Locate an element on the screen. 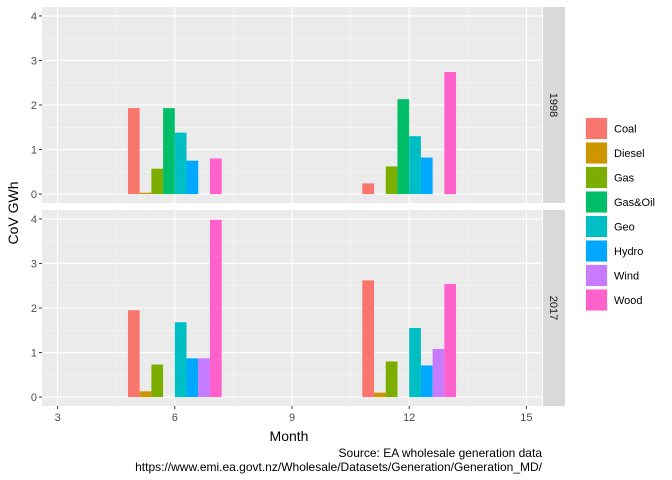 The width and height of the screenshot is (672, 480). legend-item-gas-oil: Gas&Oil is located at coordinates (620, 202).